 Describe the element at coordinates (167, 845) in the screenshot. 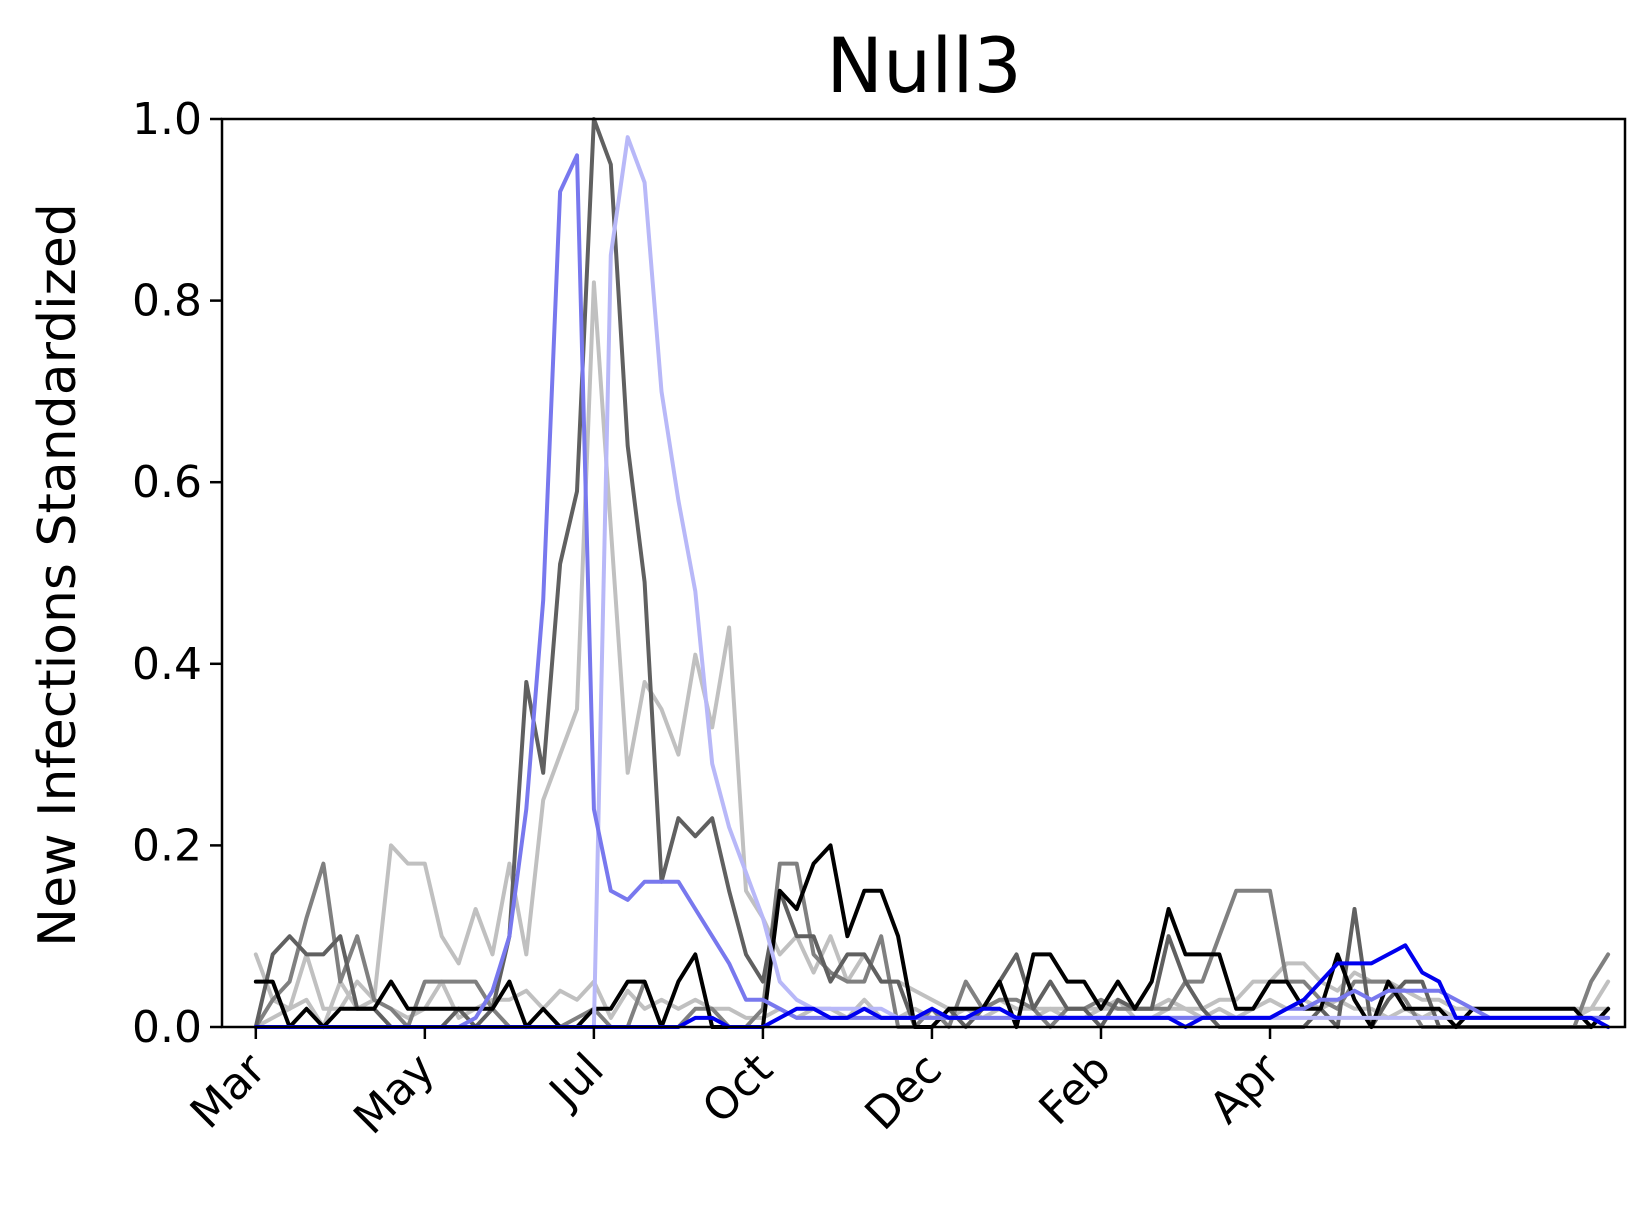

I see `y-tick-label: 0.2` at that location.